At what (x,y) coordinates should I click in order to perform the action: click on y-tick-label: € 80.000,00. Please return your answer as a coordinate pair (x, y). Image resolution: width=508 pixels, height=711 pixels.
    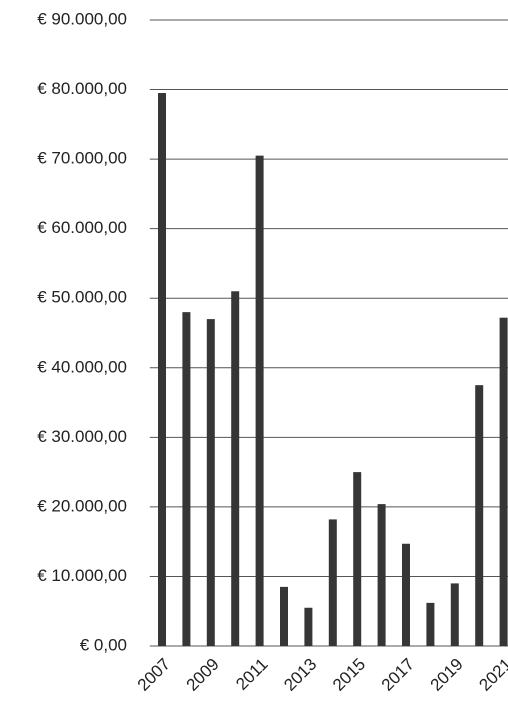
    Looking at the image, I should click on (82, 88).